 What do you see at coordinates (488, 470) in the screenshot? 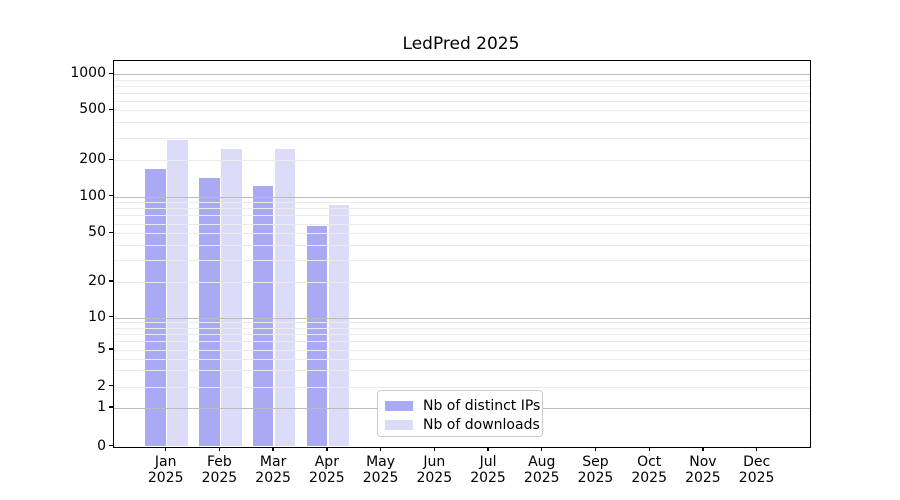
I see `x-tick-label-jul: Jul 2025` at bounding box center [488, 470].